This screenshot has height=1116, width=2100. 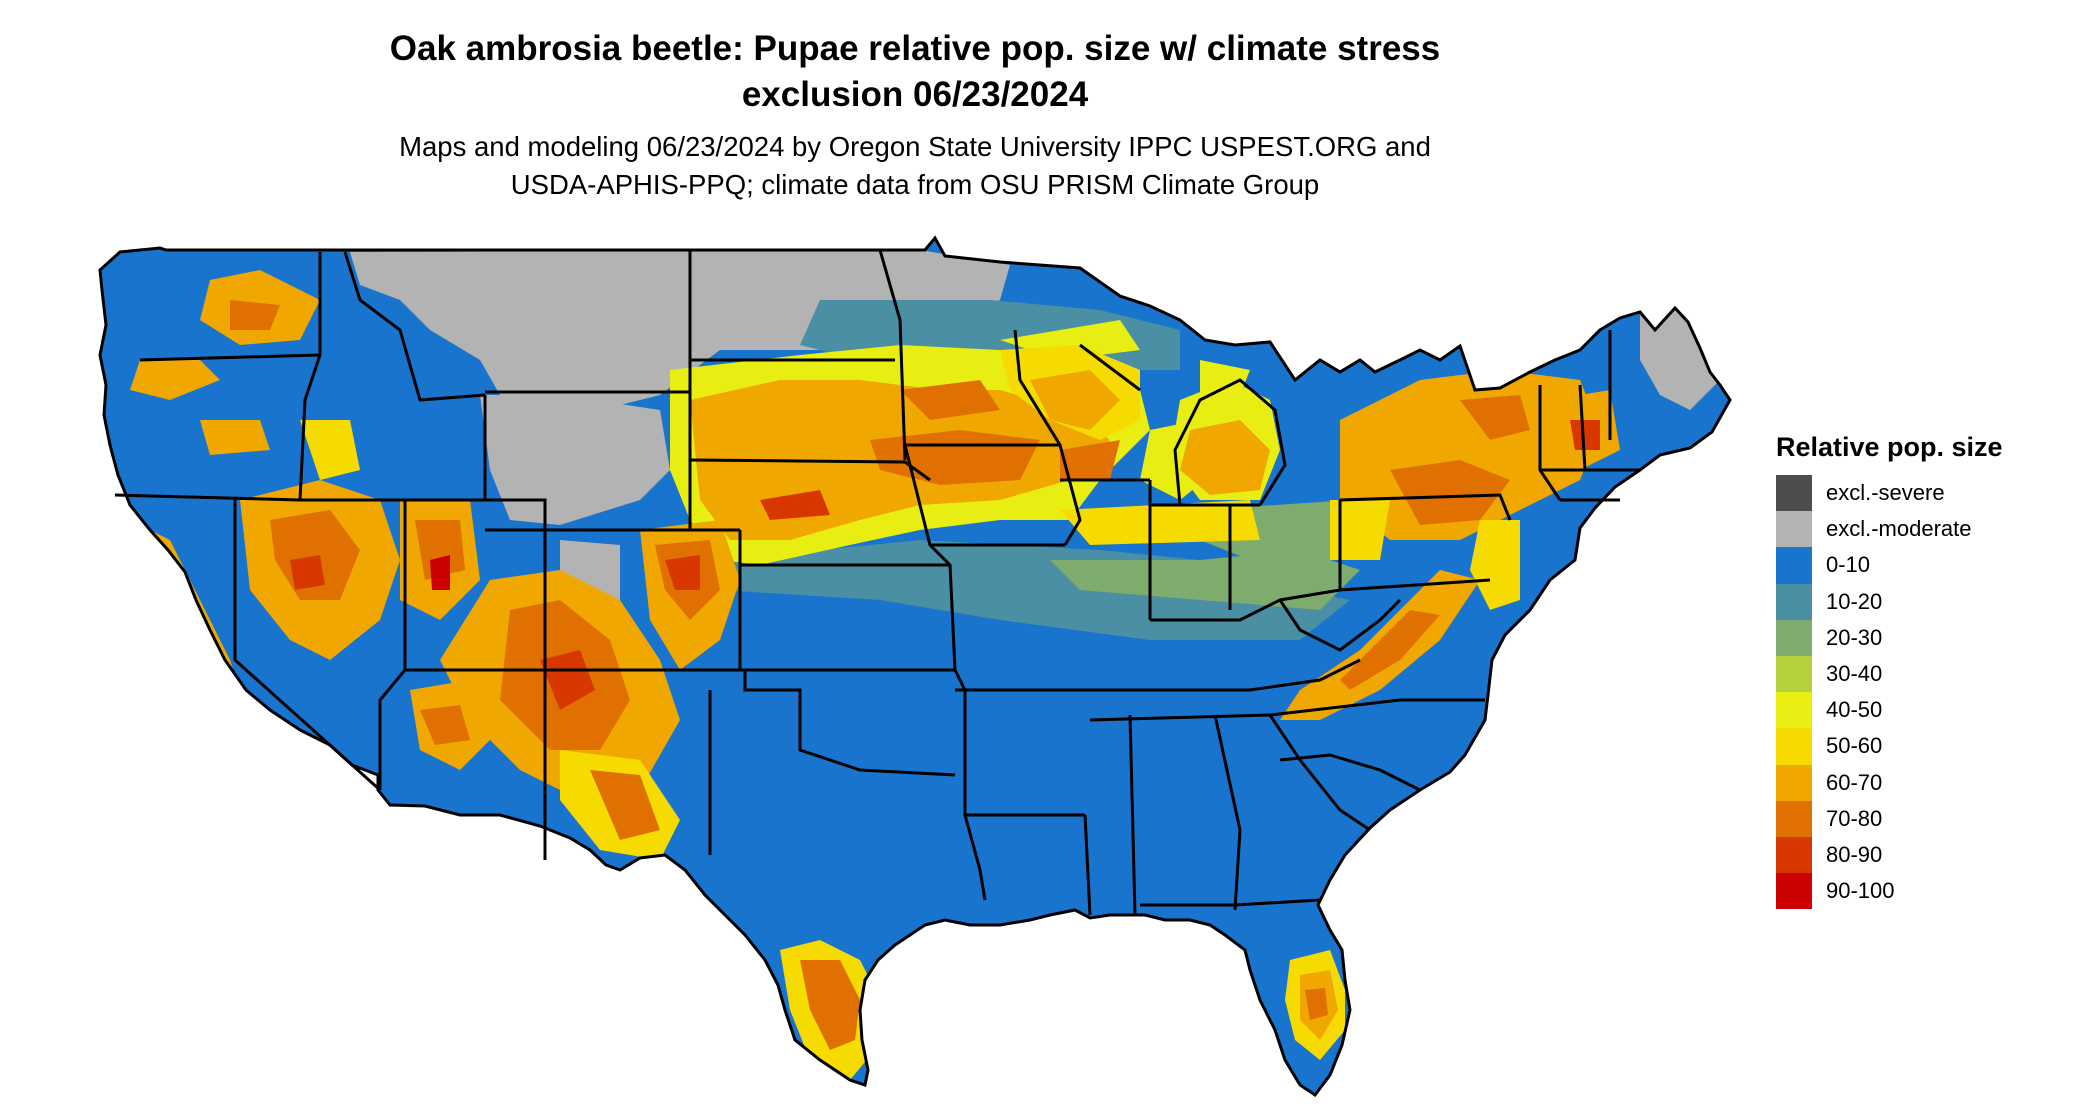 What do you see at coordinates (1889, 674) in the screenshot?
I see `legend-item: 30-40` at bounding box center [1889, 674].